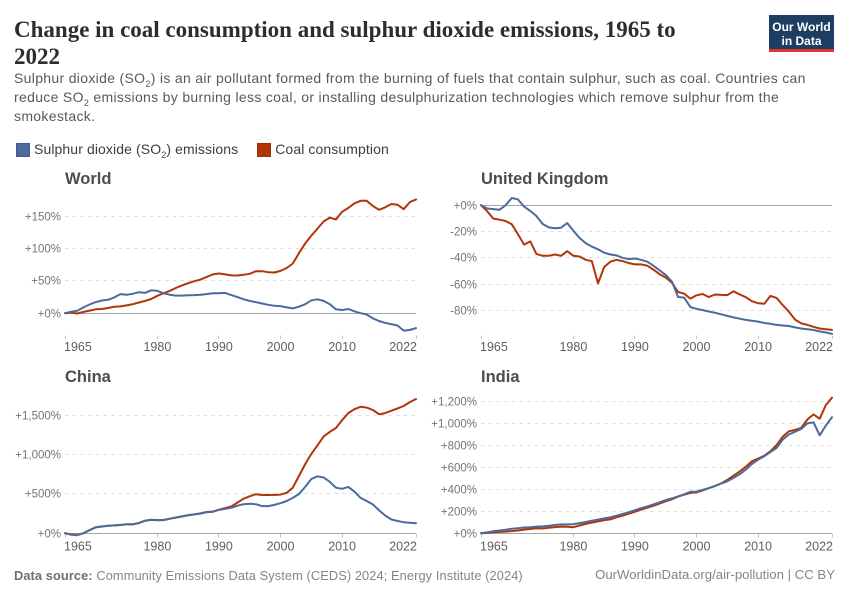 The image size is (850, 600). Describe the element at coordinates (43, 495) in the screenshot. I see `svg-text: +500%` at that location.